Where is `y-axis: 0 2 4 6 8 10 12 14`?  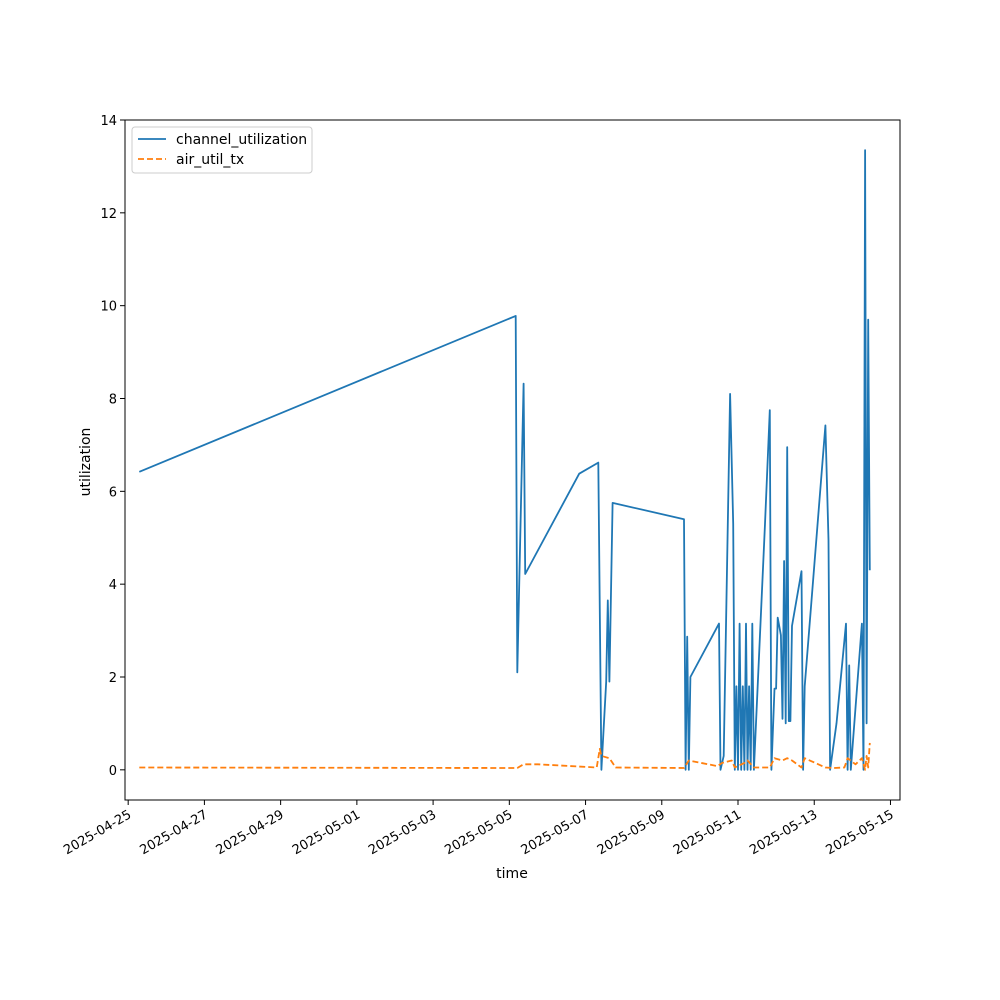
y-axis: 0 2 4 6 8 10 12 14 is located at coordinates (112, 446).